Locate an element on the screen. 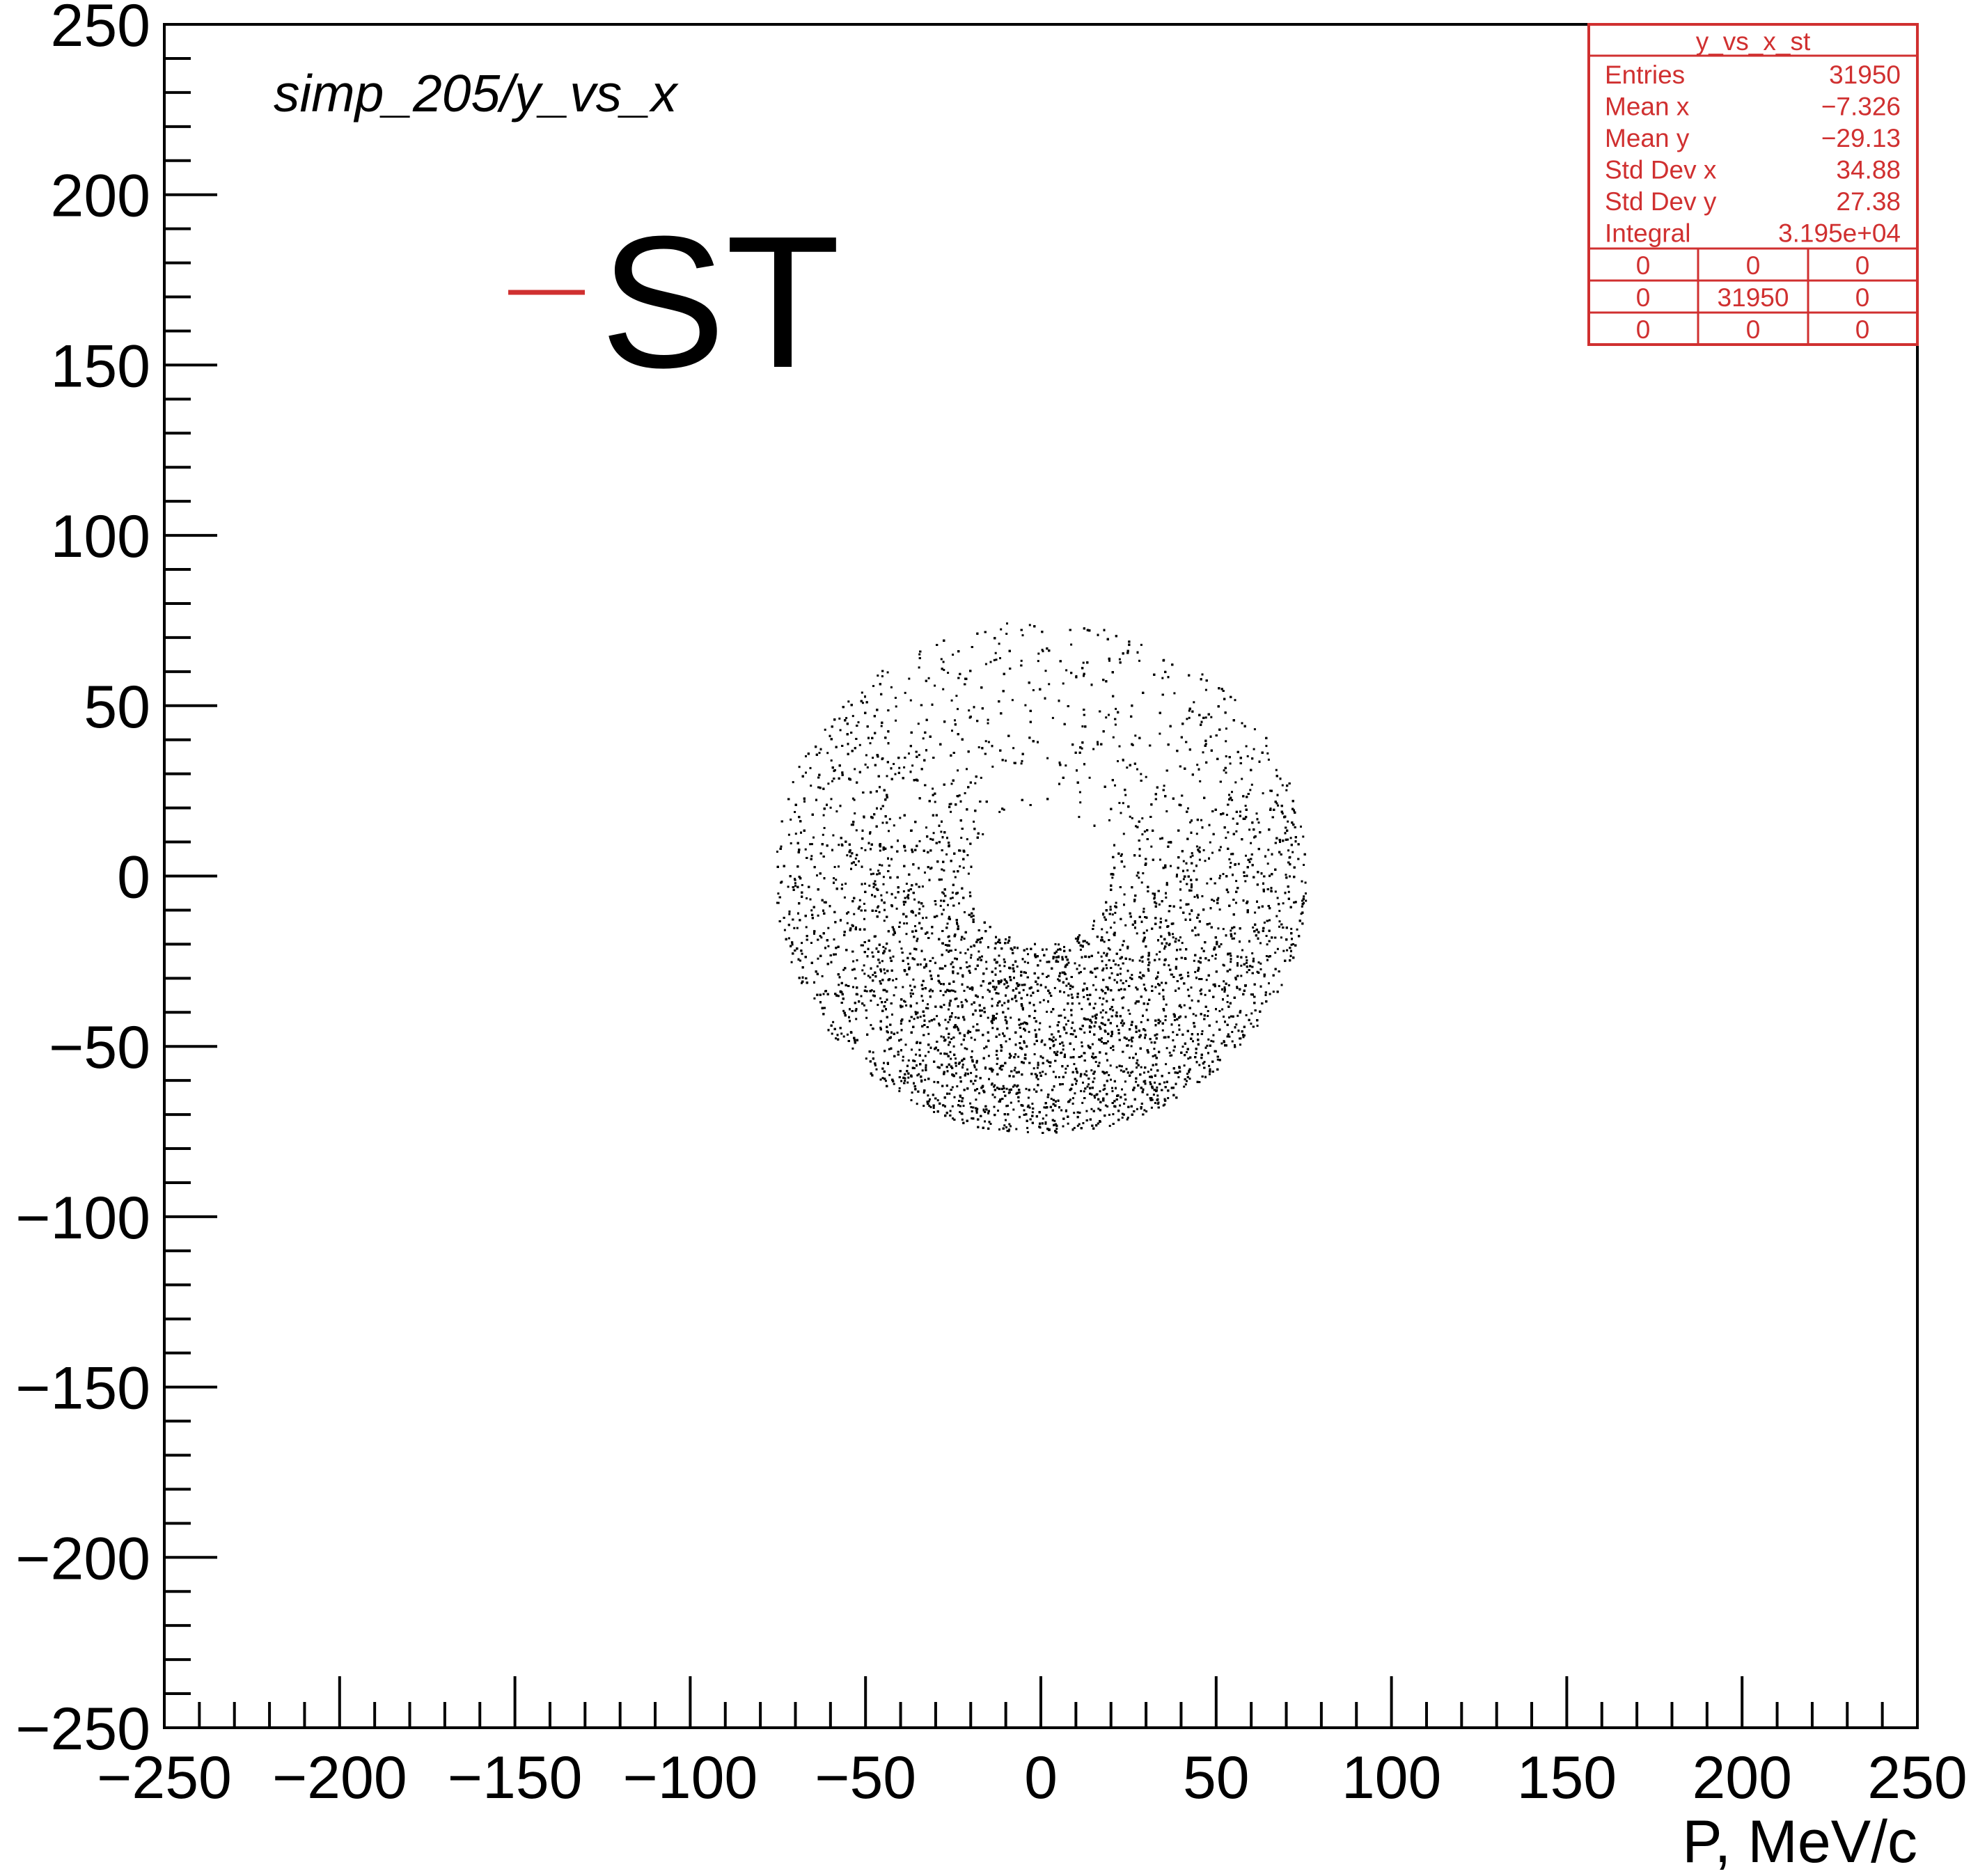 The width and height of the screenshot is (1971, 1876). scatter-points is located at coordinates (1042, 878).